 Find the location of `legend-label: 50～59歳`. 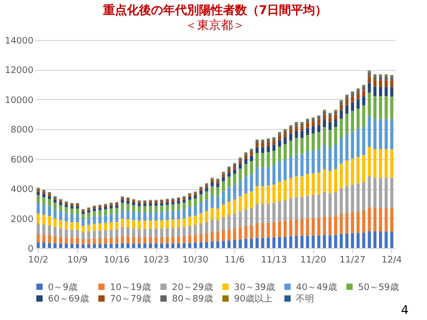

legend-label: 50～59歳 is located at coordinates (378, 287).